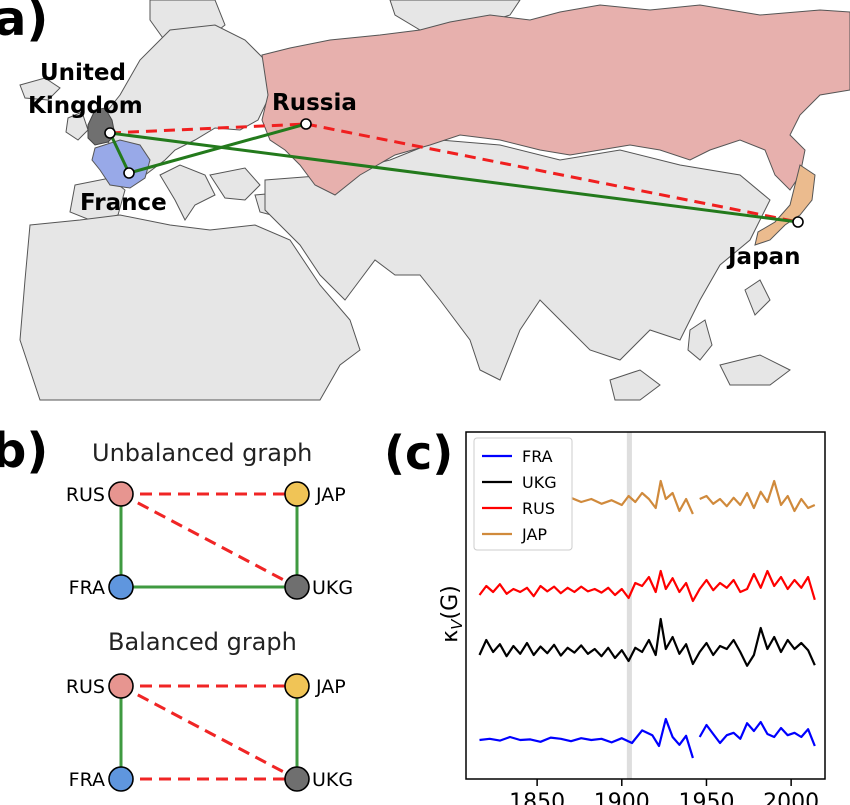 This screenshot has height=805, width=850. Describe the element at coordinates (314, 103) in the screenshot. I see `label-russia: Russia` at that location.